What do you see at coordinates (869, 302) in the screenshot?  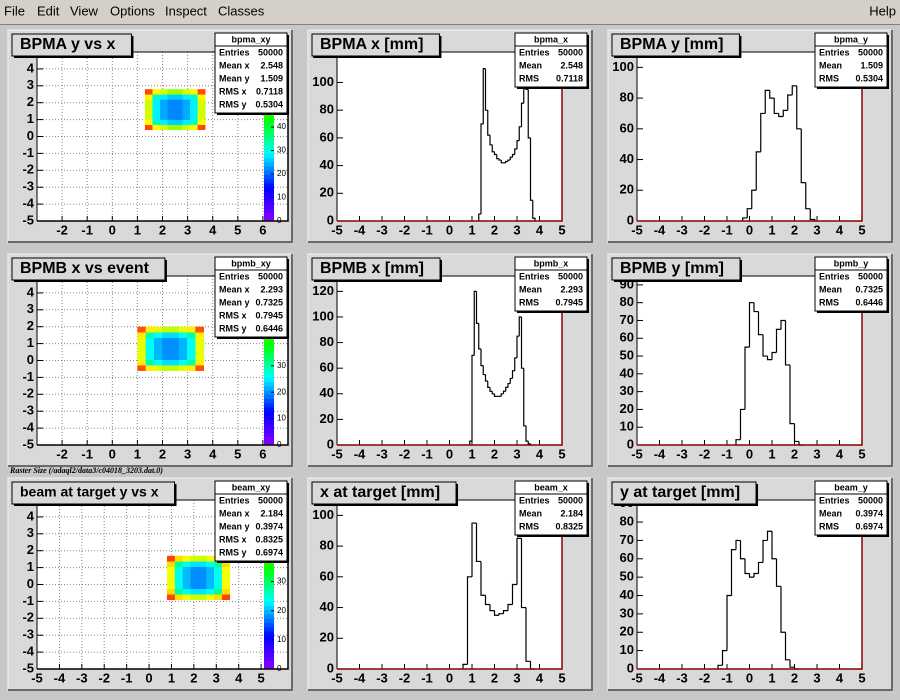 I see `stats-value: 0.6446` at bounding box center [869, 302].